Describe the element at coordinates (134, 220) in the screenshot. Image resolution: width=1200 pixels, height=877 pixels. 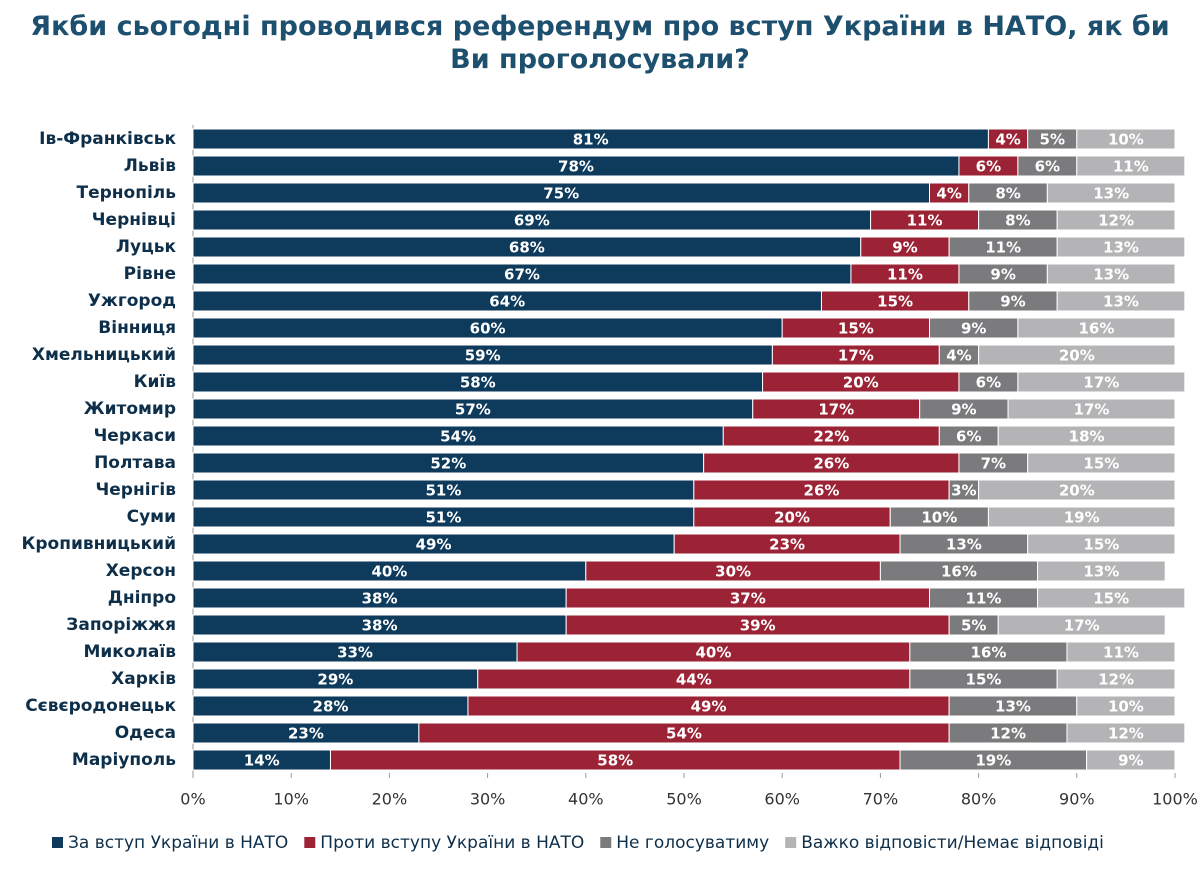
I see `category-label: Чернівці` at that location.